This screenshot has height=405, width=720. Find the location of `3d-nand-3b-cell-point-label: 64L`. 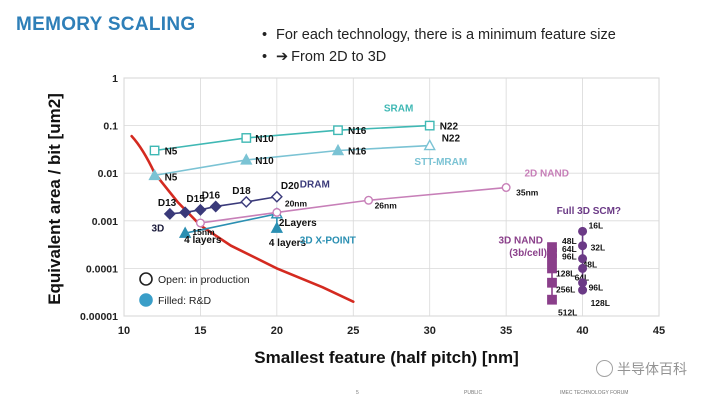

3d-nand-3b-cell-point-label: 64L is located at coordinates (569, 249).